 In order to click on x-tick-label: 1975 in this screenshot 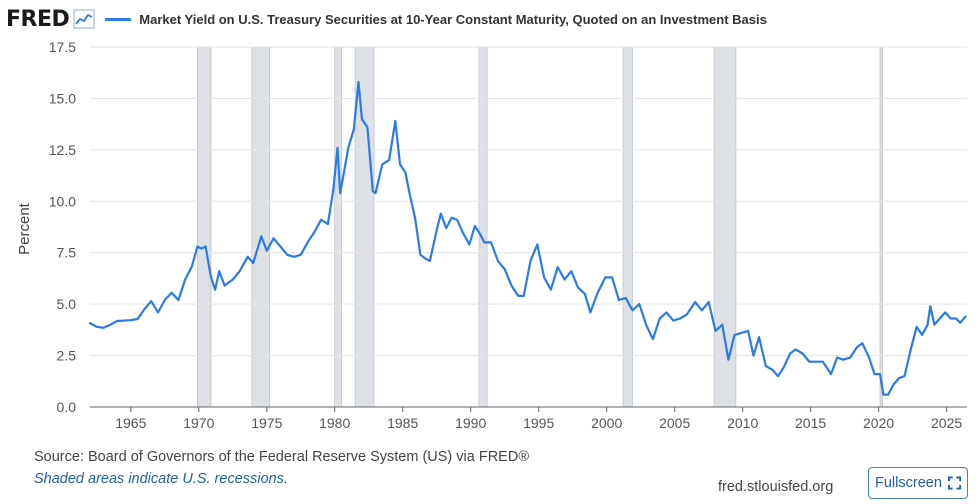, I will do `click(266, 423)`.